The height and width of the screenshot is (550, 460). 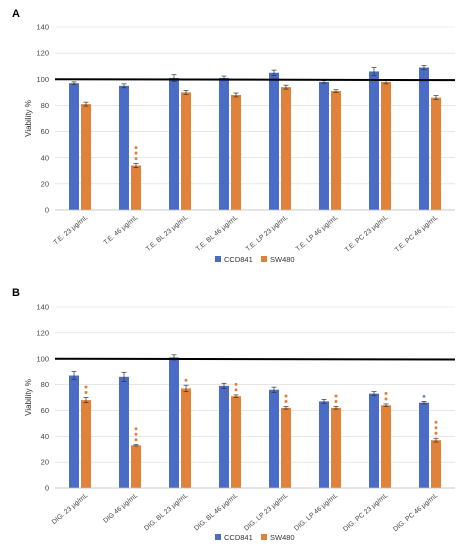 What do you see at coordinates (365, 512) in the screenshot?
I see `x-tick-label: DIG. PC 23 μg/mL` at bounding box center [365, 512].